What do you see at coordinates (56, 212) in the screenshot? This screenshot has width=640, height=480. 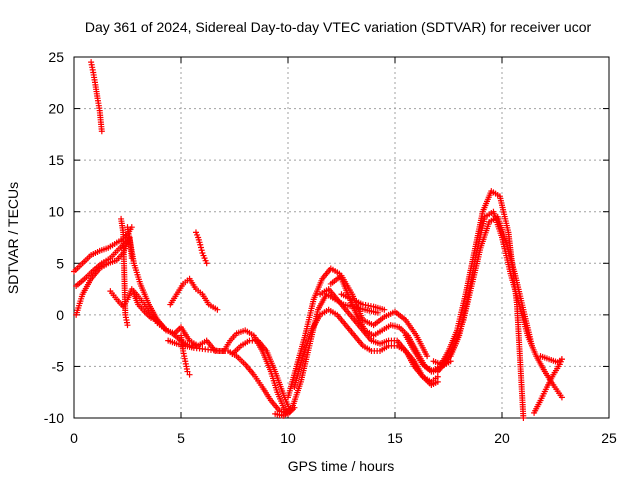 I see `y-tick-label: 10` at bounding box center [56, 212].